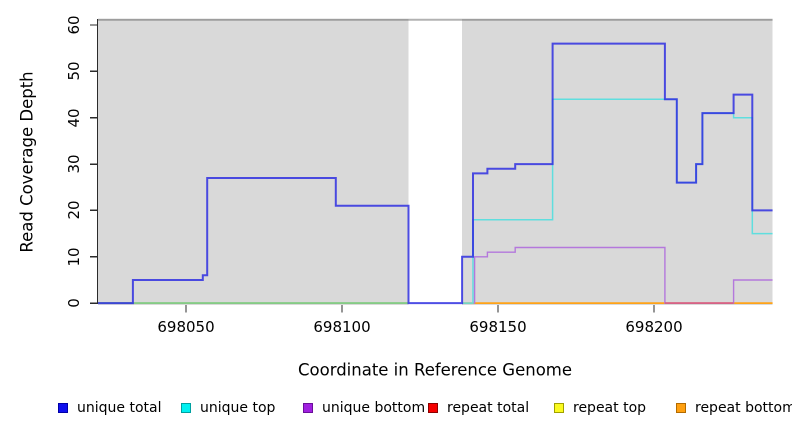 Image resolution: width=792 pixels, height=432 pixels. I want to click on legend-label: repeat top, so click(610, 408).